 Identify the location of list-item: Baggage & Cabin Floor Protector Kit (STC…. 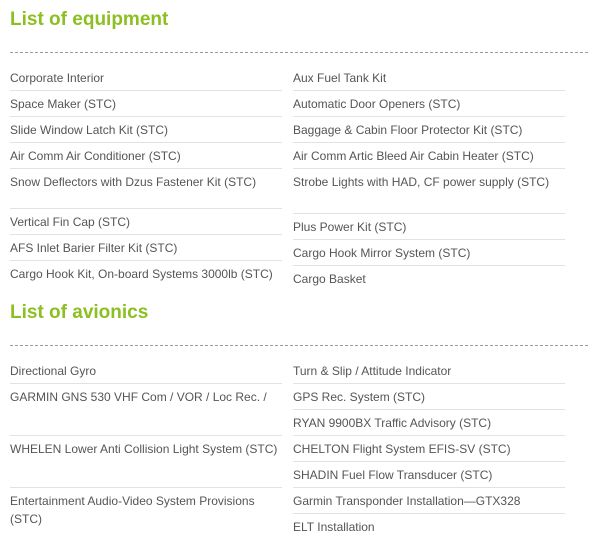
(429, 130).